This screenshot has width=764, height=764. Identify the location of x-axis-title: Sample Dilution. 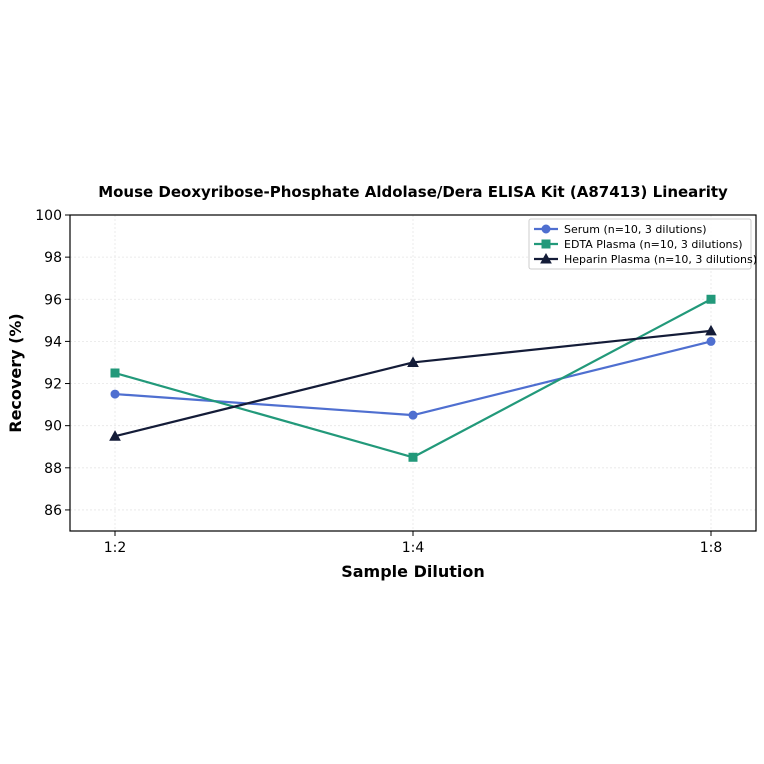
(413, 571).